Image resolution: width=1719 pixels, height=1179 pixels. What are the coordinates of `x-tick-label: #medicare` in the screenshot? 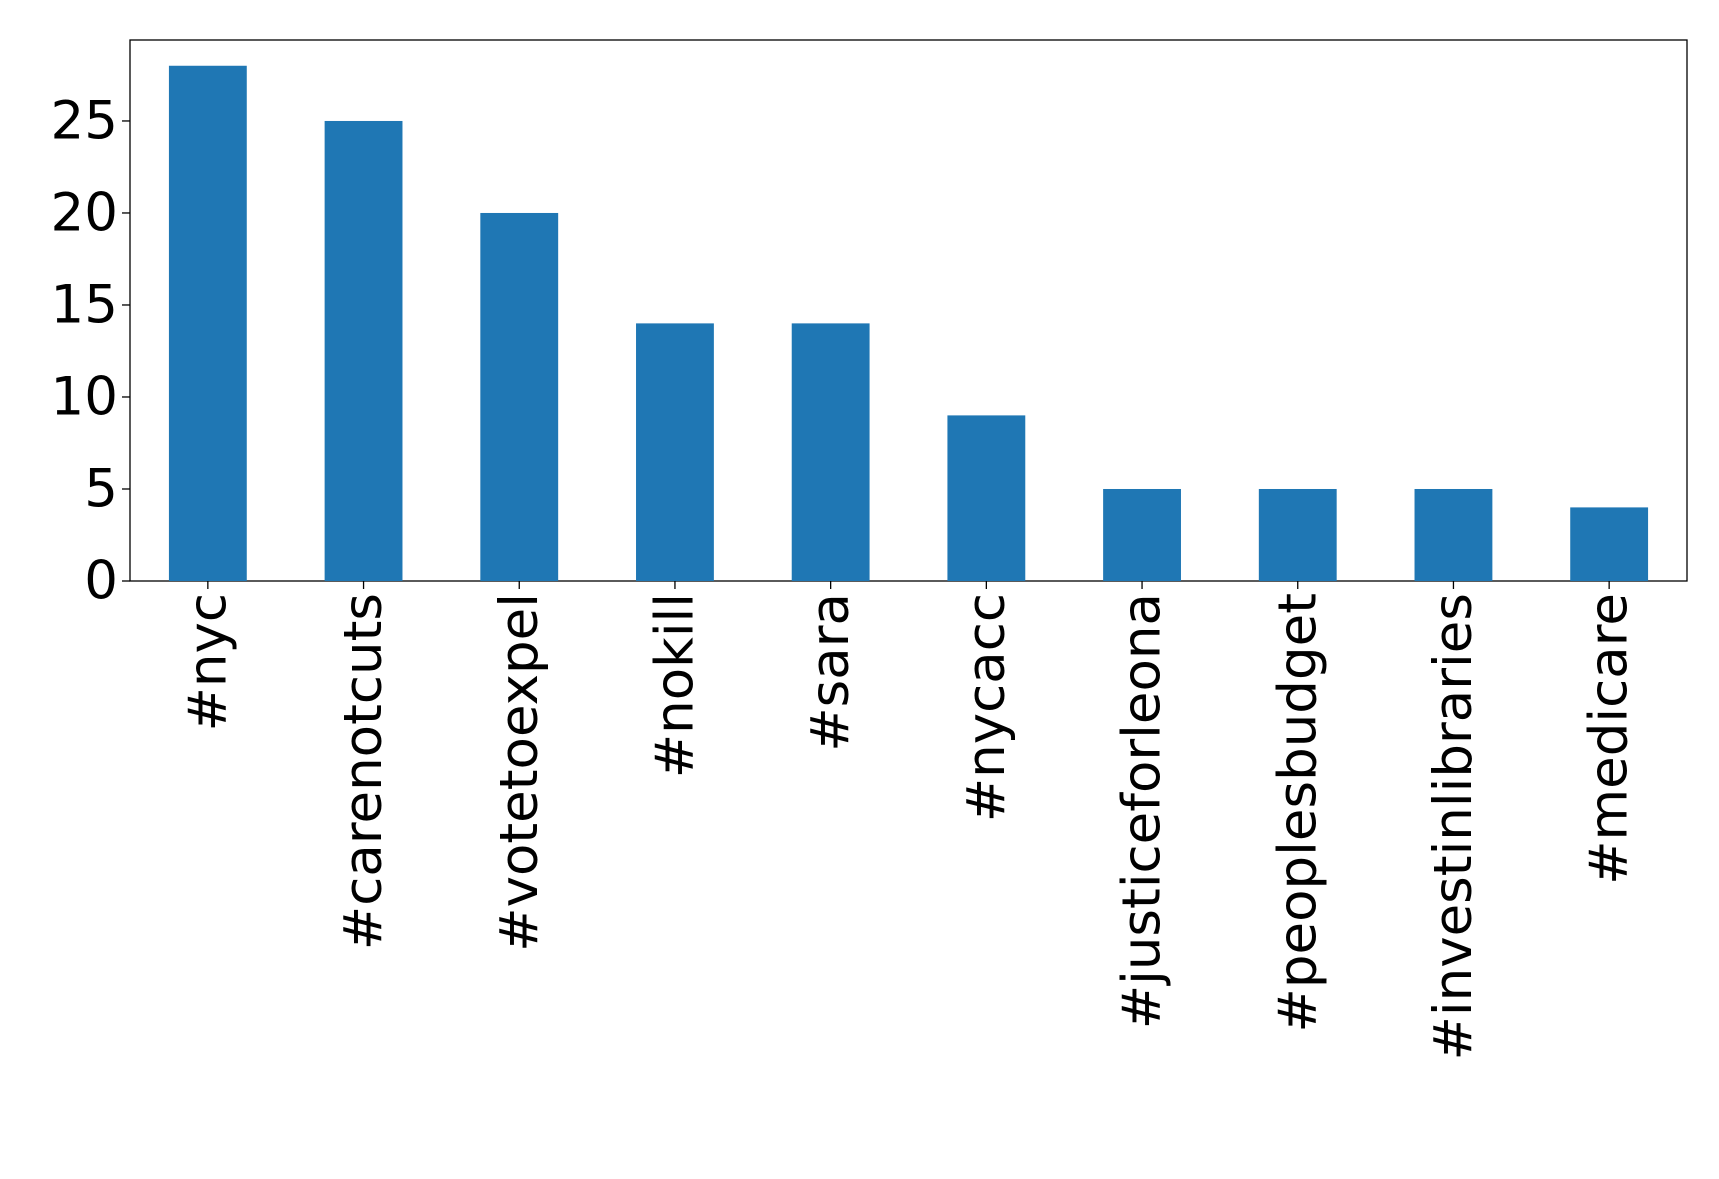 It's located at (1609, 739).